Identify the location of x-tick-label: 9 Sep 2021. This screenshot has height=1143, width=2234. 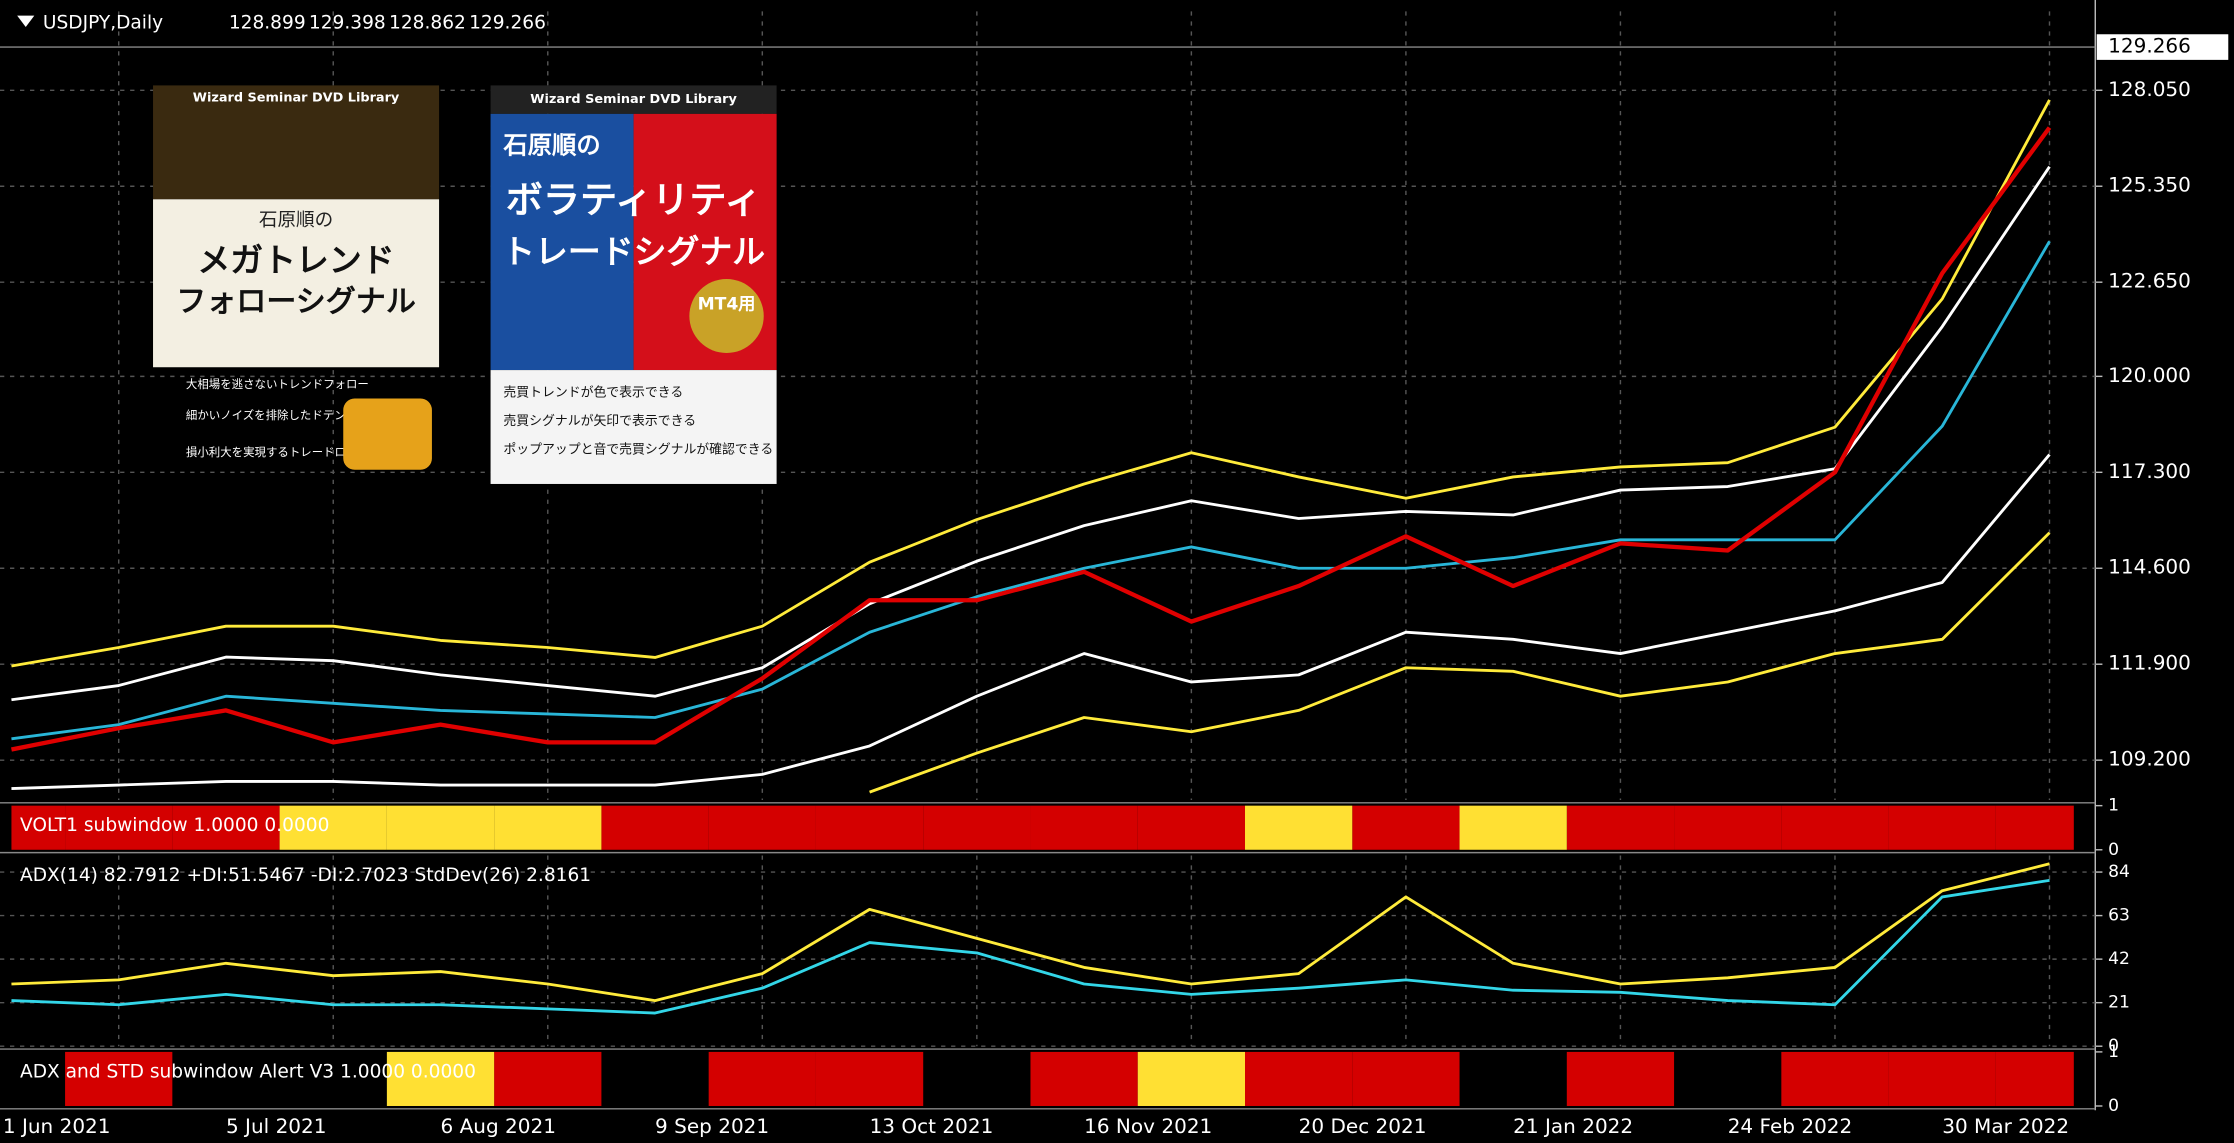
(712, 1126).